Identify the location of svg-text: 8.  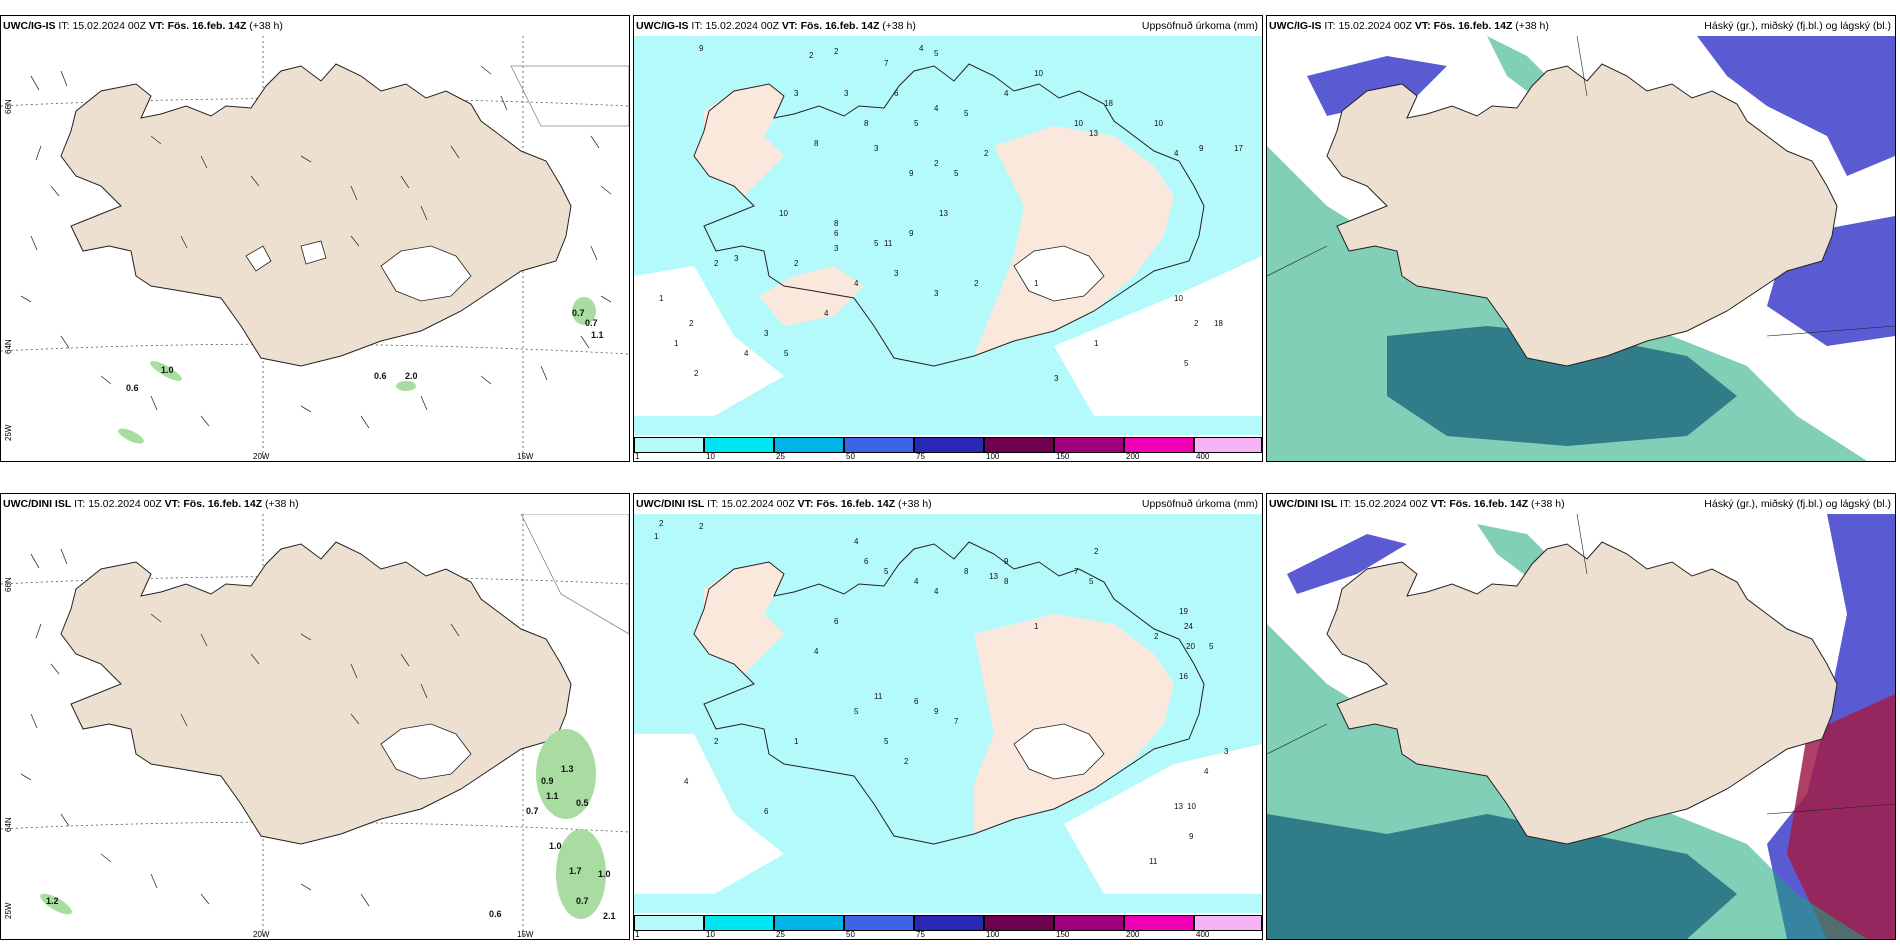
(836, 223).